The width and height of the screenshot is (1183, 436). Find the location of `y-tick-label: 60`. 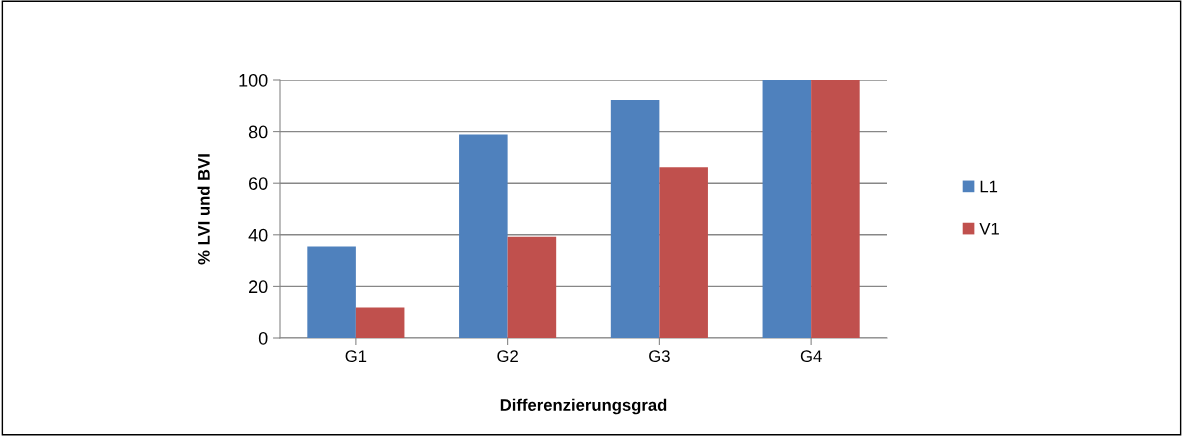

y-tick-label: 60 is located at coordinates (258, 183).